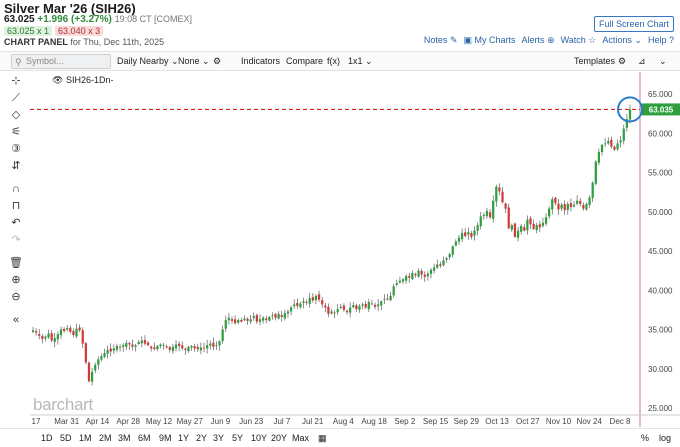 The image size is (680, 447). What do you see at coordinates (16, 223) in the screenshot?
I see `undo-icon: ↶` at bounding box center [16, 223].